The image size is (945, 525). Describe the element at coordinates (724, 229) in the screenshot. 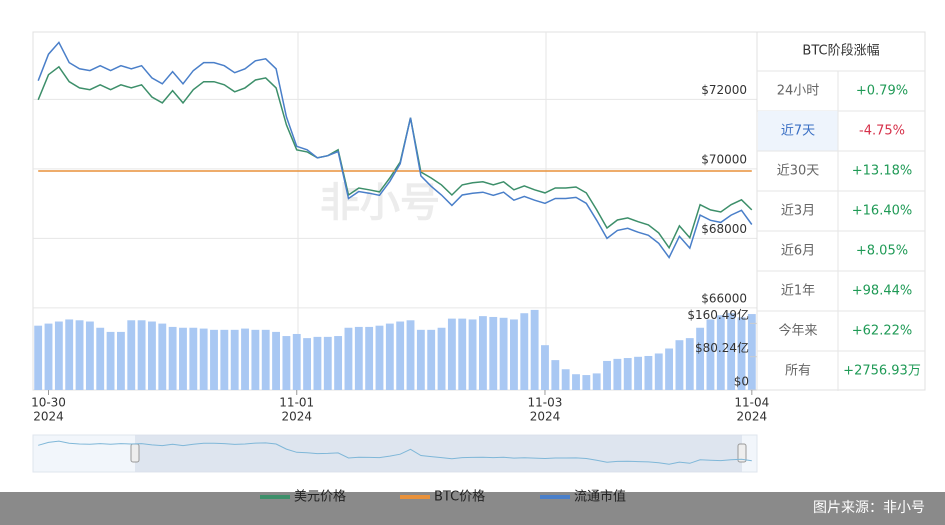

I see `y-tick-label: $68000` at that location.